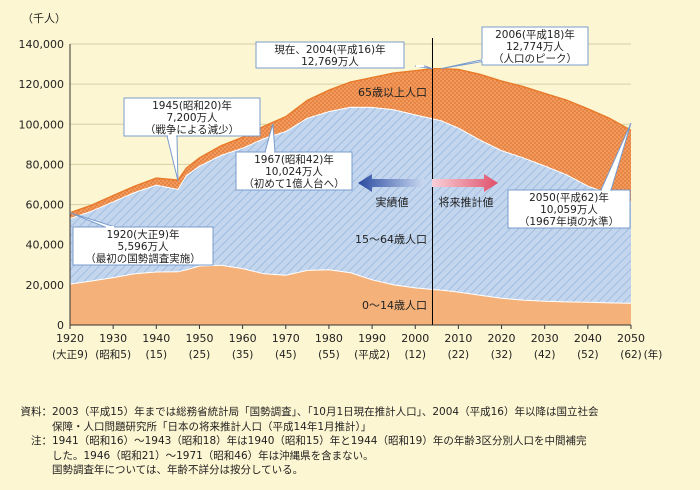  Describe the element at coordinates (70, 338) in the screenshot. I see `x-tick-label: 1920` at that location.